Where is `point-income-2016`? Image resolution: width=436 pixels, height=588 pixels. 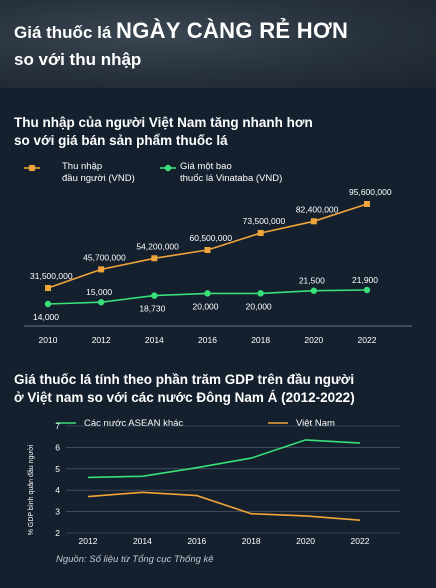 point-income-2016 is located at coordinates (207, 249).